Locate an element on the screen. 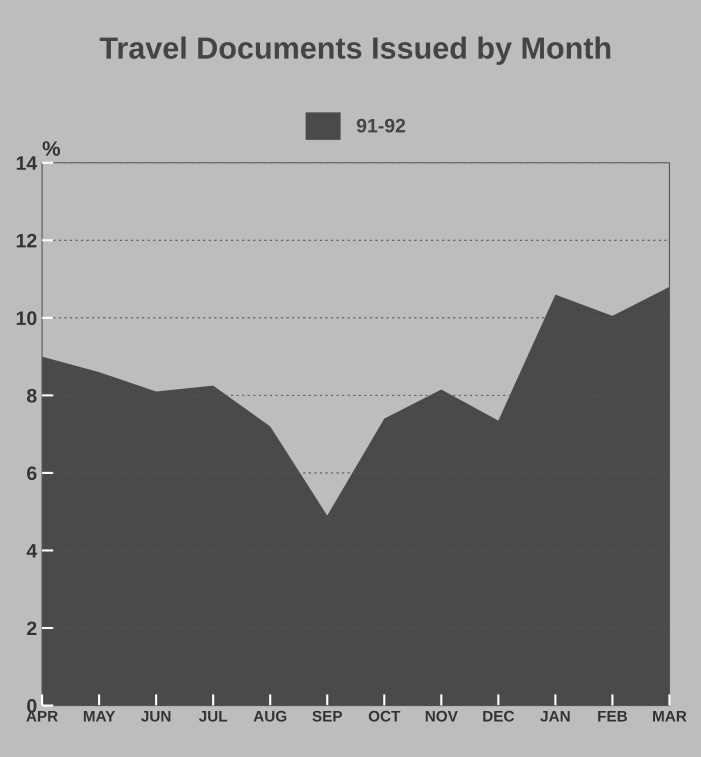  x-tick-label: AUG is located at coordinates (270, 716).